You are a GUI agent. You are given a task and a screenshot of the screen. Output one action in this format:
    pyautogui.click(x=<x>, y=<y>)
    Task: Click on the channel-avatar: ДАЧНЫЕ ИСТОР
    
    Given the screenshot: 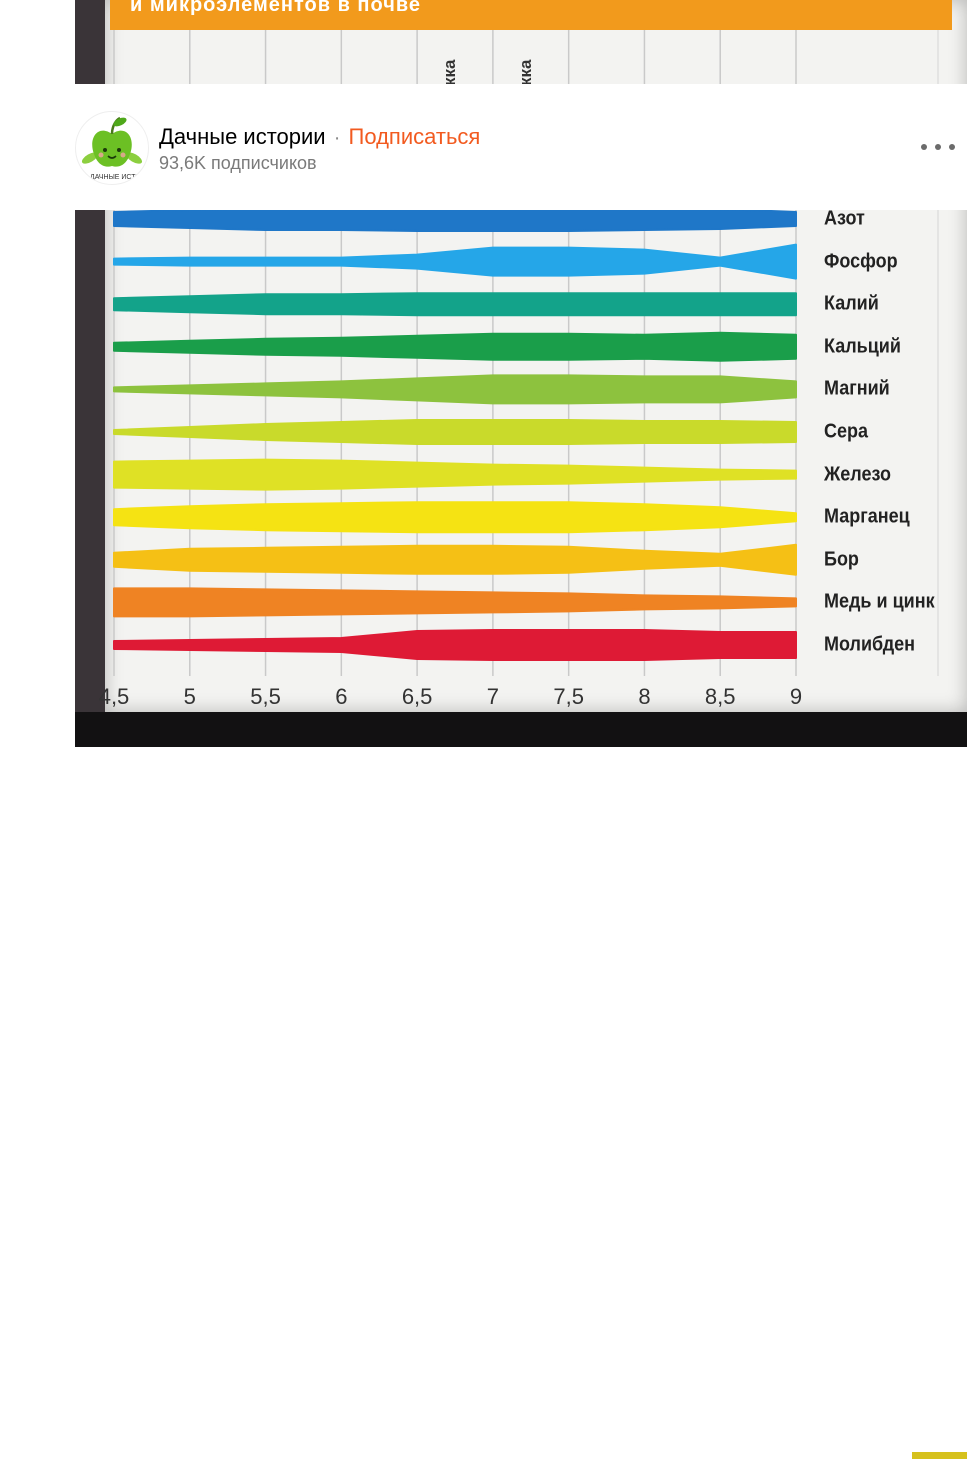 What is the action you would take?
    pyautogui.click(x=112, y=148)
    